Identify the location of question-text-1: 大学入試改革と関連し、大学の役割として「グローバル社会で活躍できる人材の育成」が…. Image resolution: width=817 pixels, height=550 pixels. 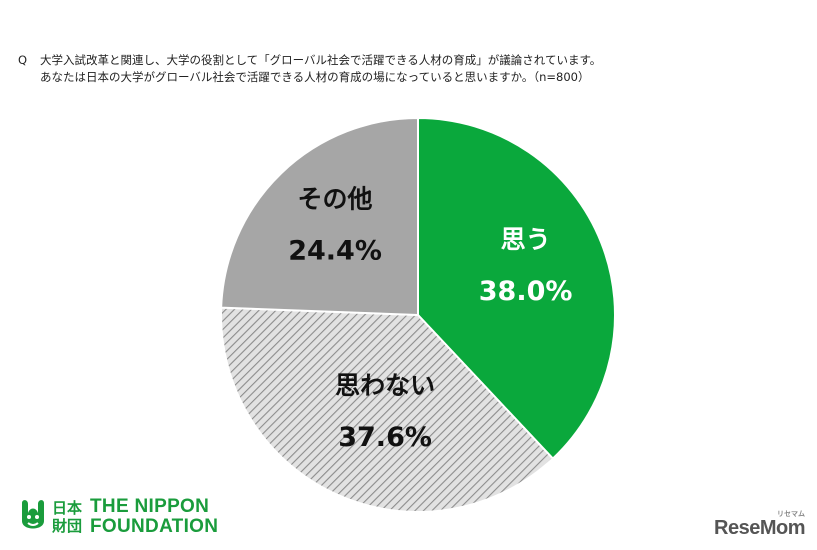
(321, 60).